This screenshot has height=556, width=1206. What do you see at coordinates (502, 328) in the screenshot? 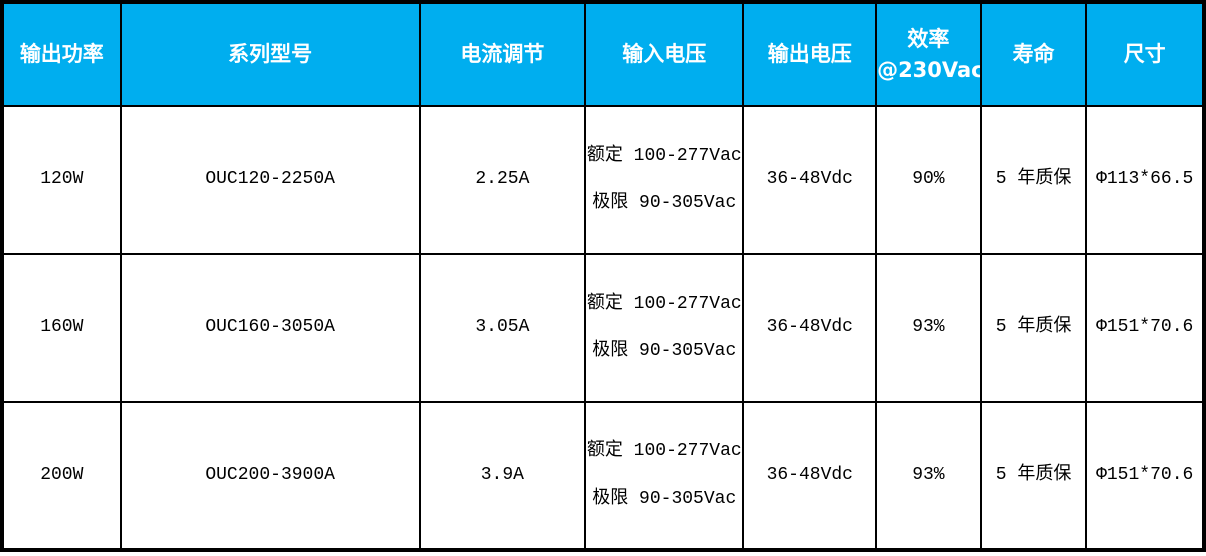
I see `cell-current-adjust: 3.05A` at bounding box center [502, 328].